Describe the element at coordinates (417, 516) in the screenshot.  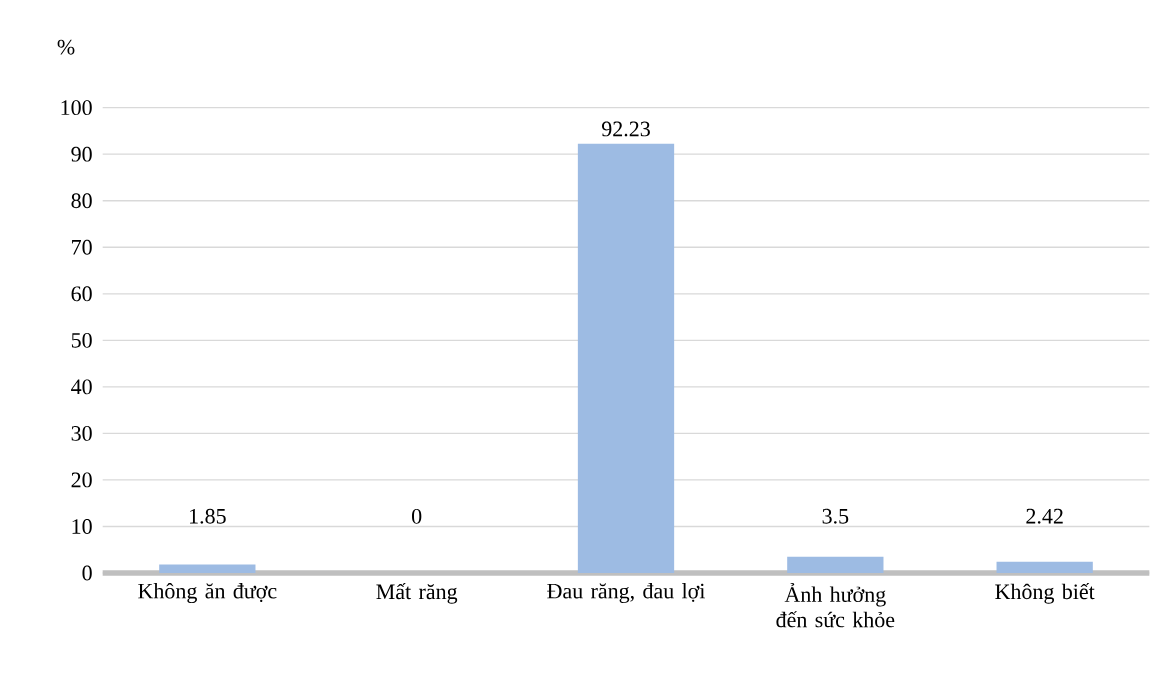
I see `data-label: 0` at that location.